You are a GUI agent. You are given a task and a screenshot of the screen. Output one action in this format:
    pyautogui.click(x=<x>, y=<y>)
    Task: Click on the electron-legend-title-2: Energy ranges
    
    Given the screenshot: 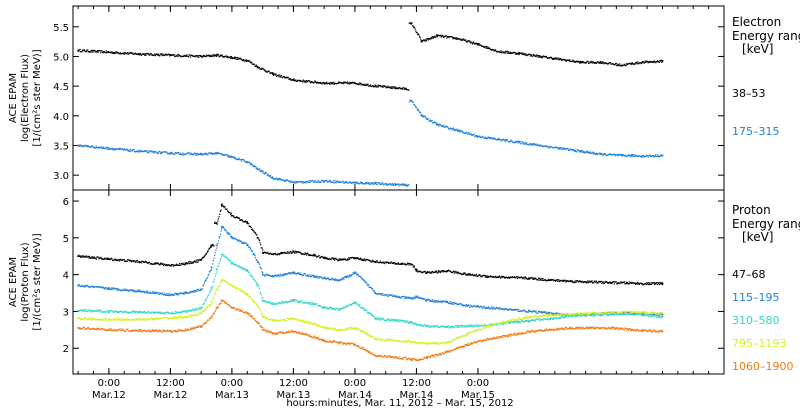 What is the action you would take?
    pyautogui.click(x=766, y=36)
    